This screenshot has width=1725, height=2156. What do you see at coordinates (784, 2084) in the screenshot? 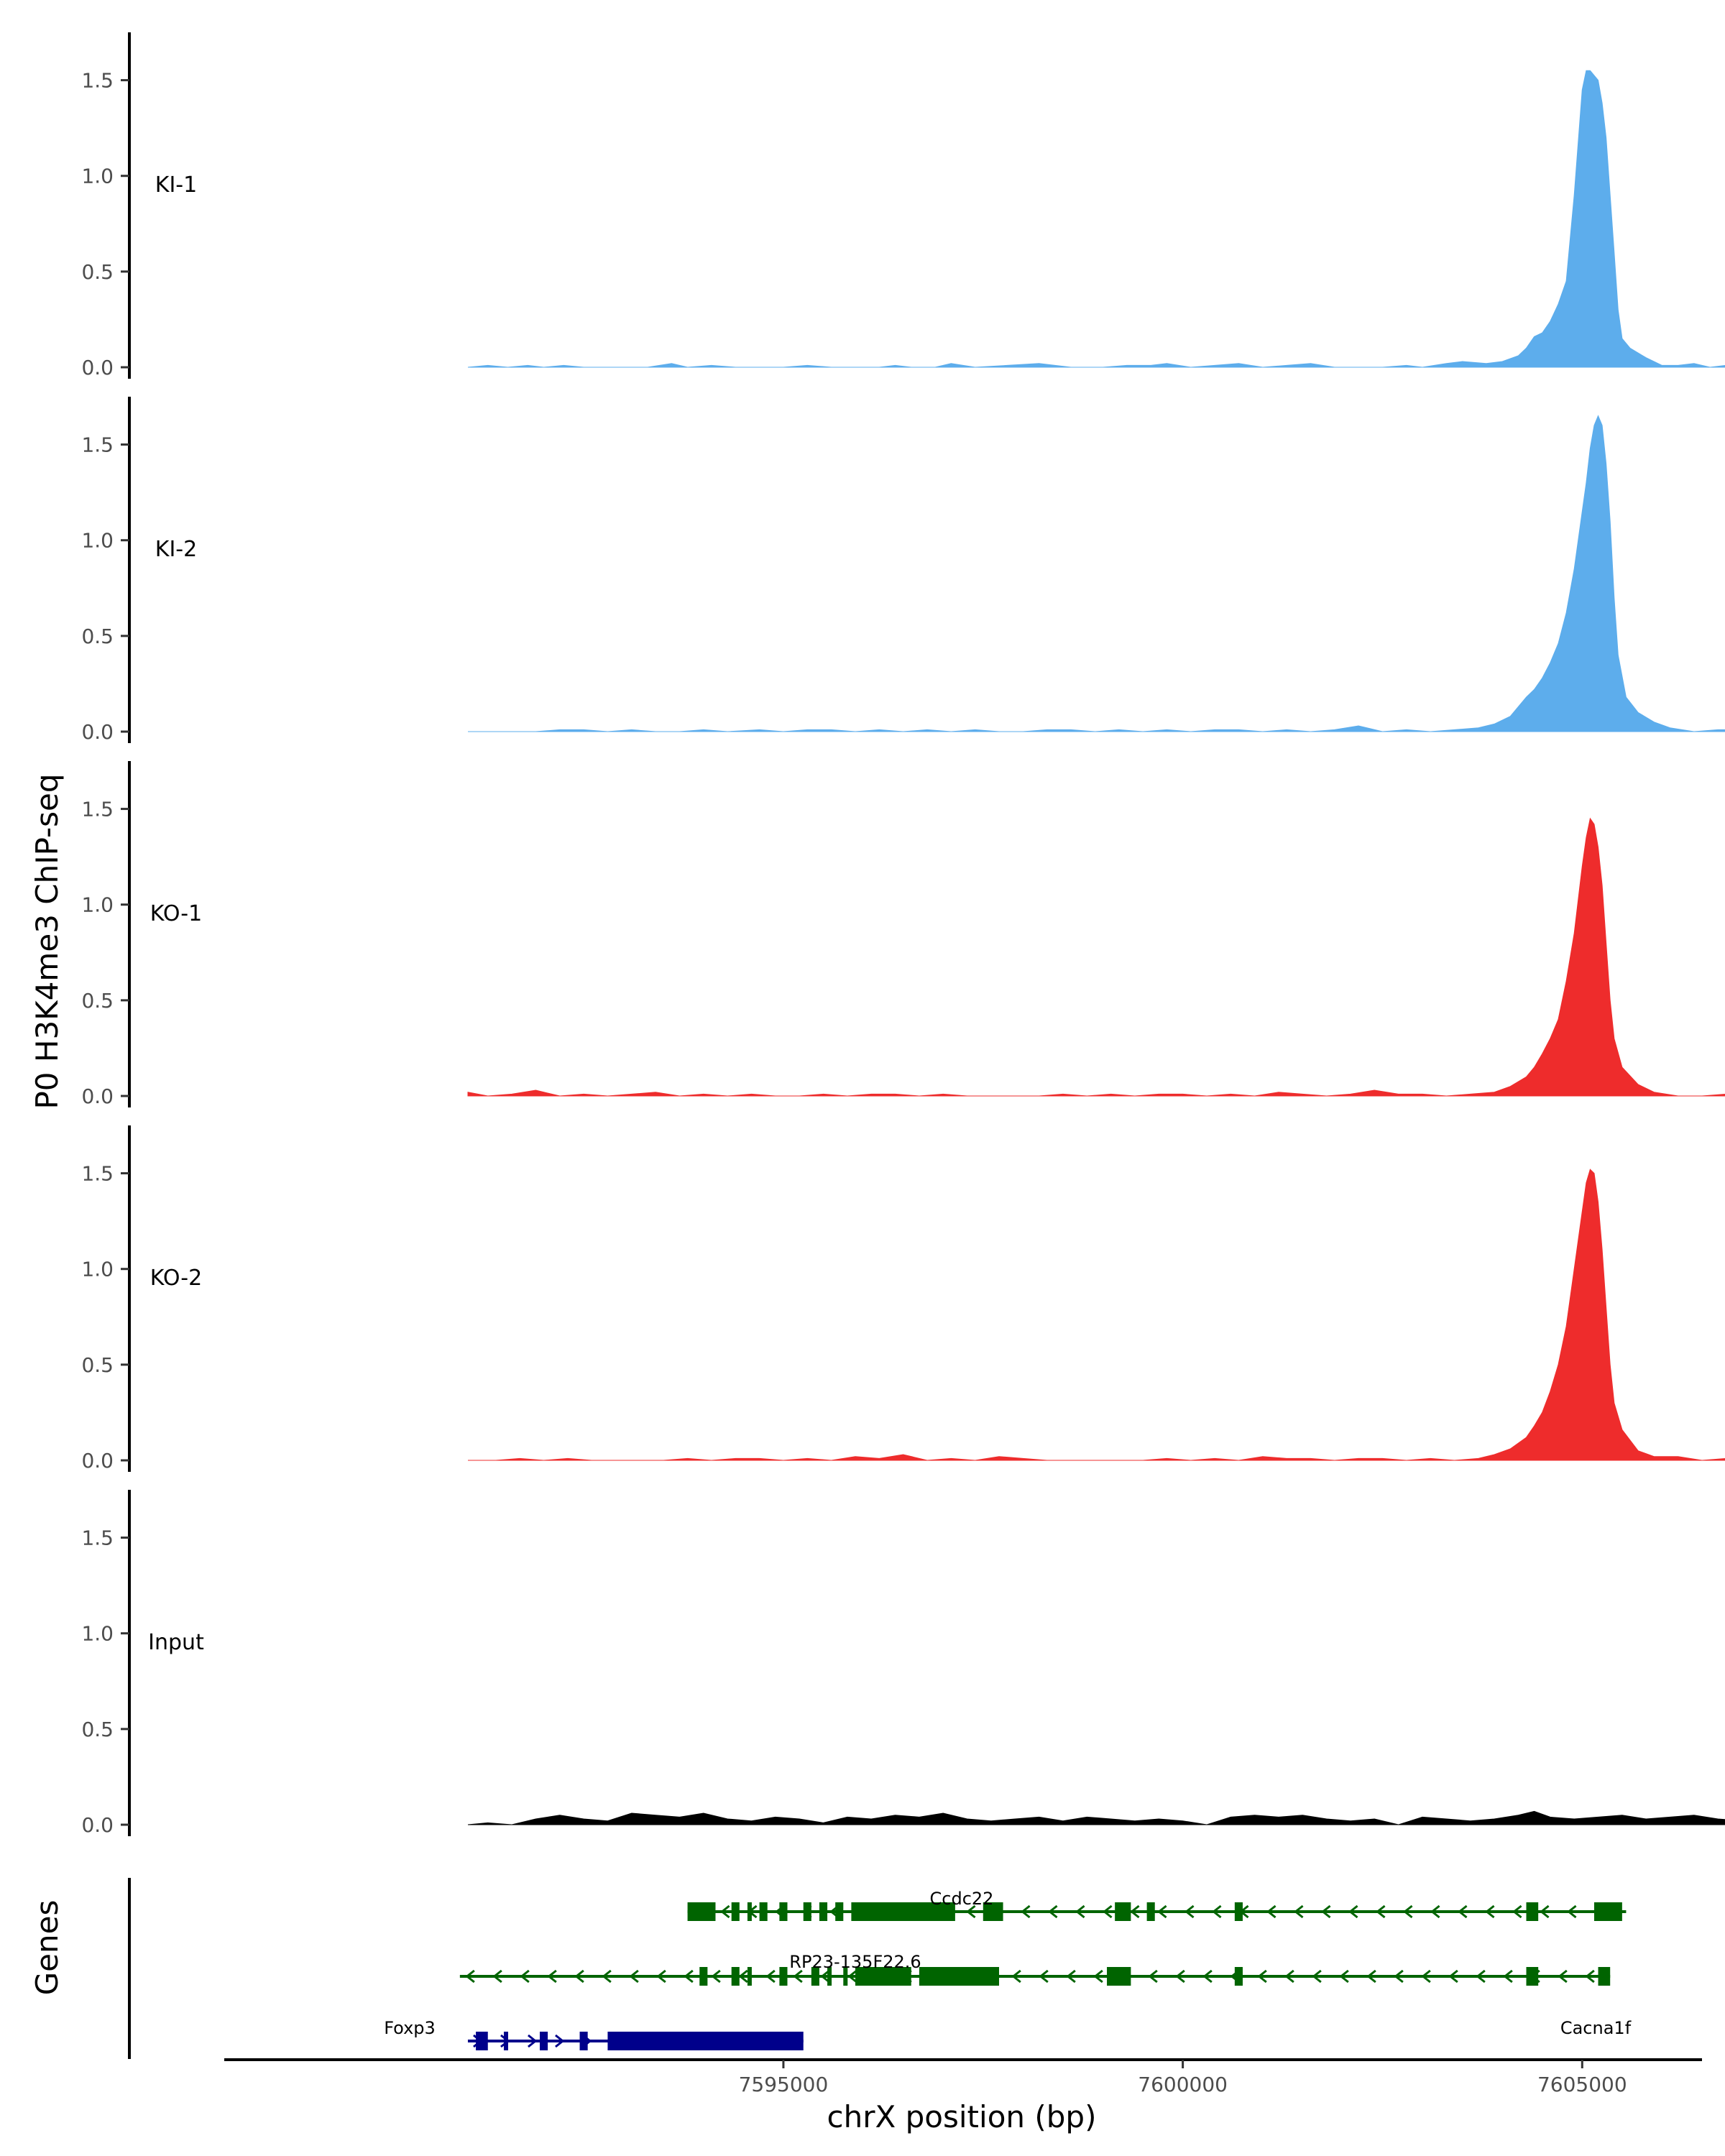
I see `x-tick-label: 7595000` at bounding box center [784, 2084].